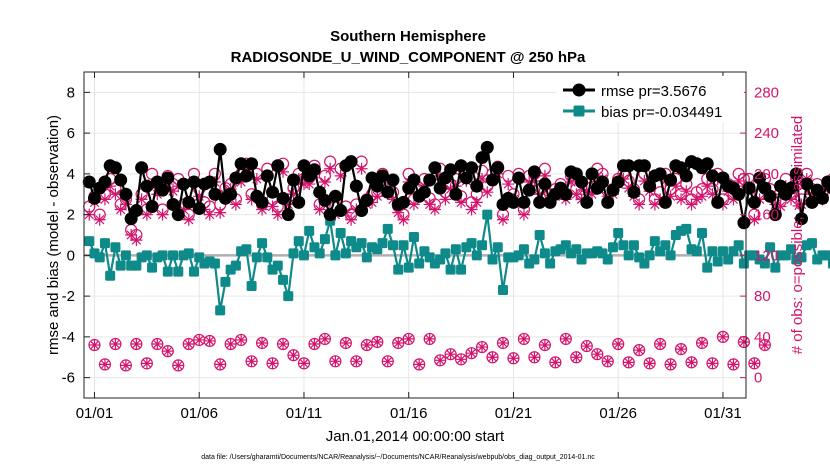 This screenshot has width=830, height=470. What do you see at coordinates (723, 413) in the screenshot?
I see `x-tick-label: 01/31` at bounding box center [723, 413].